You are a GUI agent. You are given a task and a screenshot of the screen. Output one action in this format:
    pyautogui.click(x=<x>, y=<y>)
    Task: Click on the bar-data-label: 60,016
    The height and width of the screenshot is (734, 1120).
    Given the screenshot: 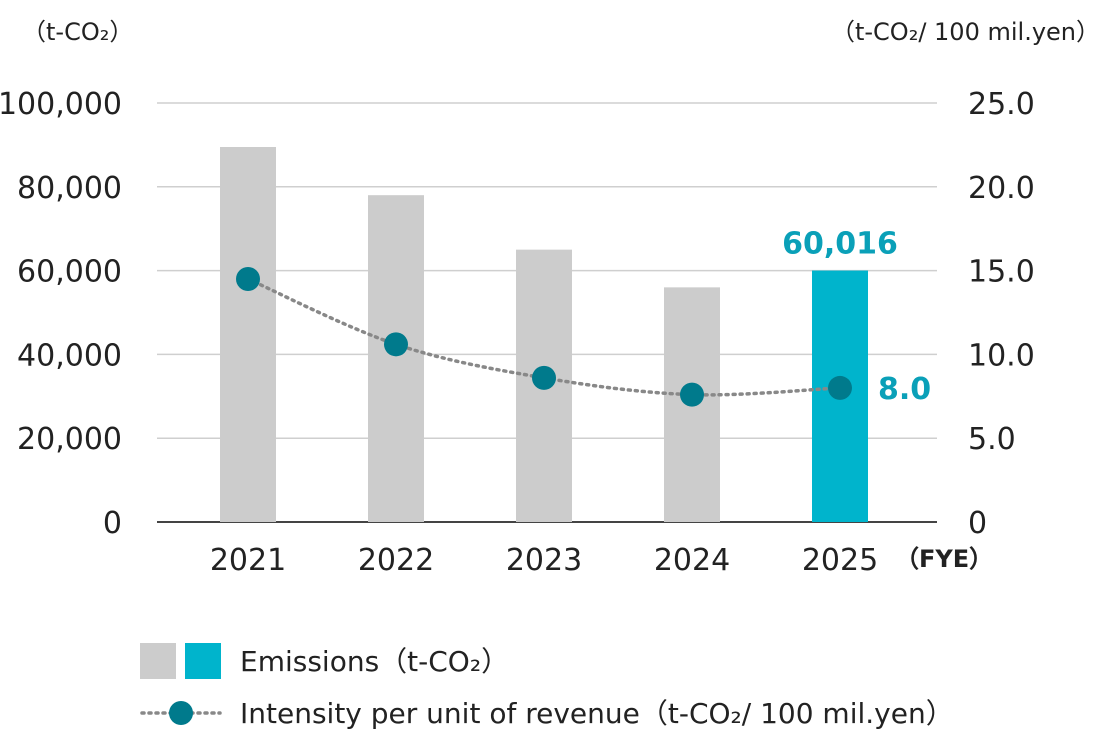 What is the action you would take?
    pyautogui.click(x=840, y=244)
    